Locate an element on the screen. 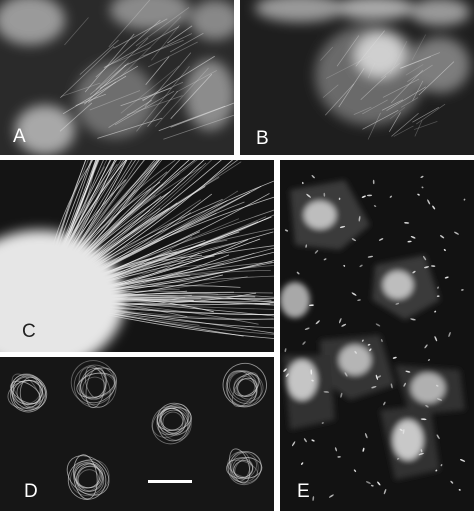 The width and height of the screenshot is (474, 511). panel-label: A is located at coordinates (19, 136).